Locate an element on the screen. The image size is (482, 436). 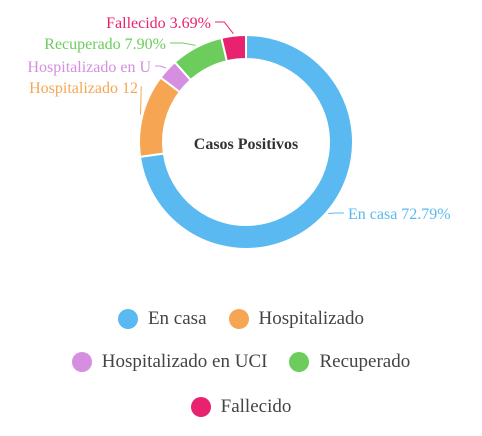
legend-item-recuperado: Recuperado is located at coordinates (349, 362).